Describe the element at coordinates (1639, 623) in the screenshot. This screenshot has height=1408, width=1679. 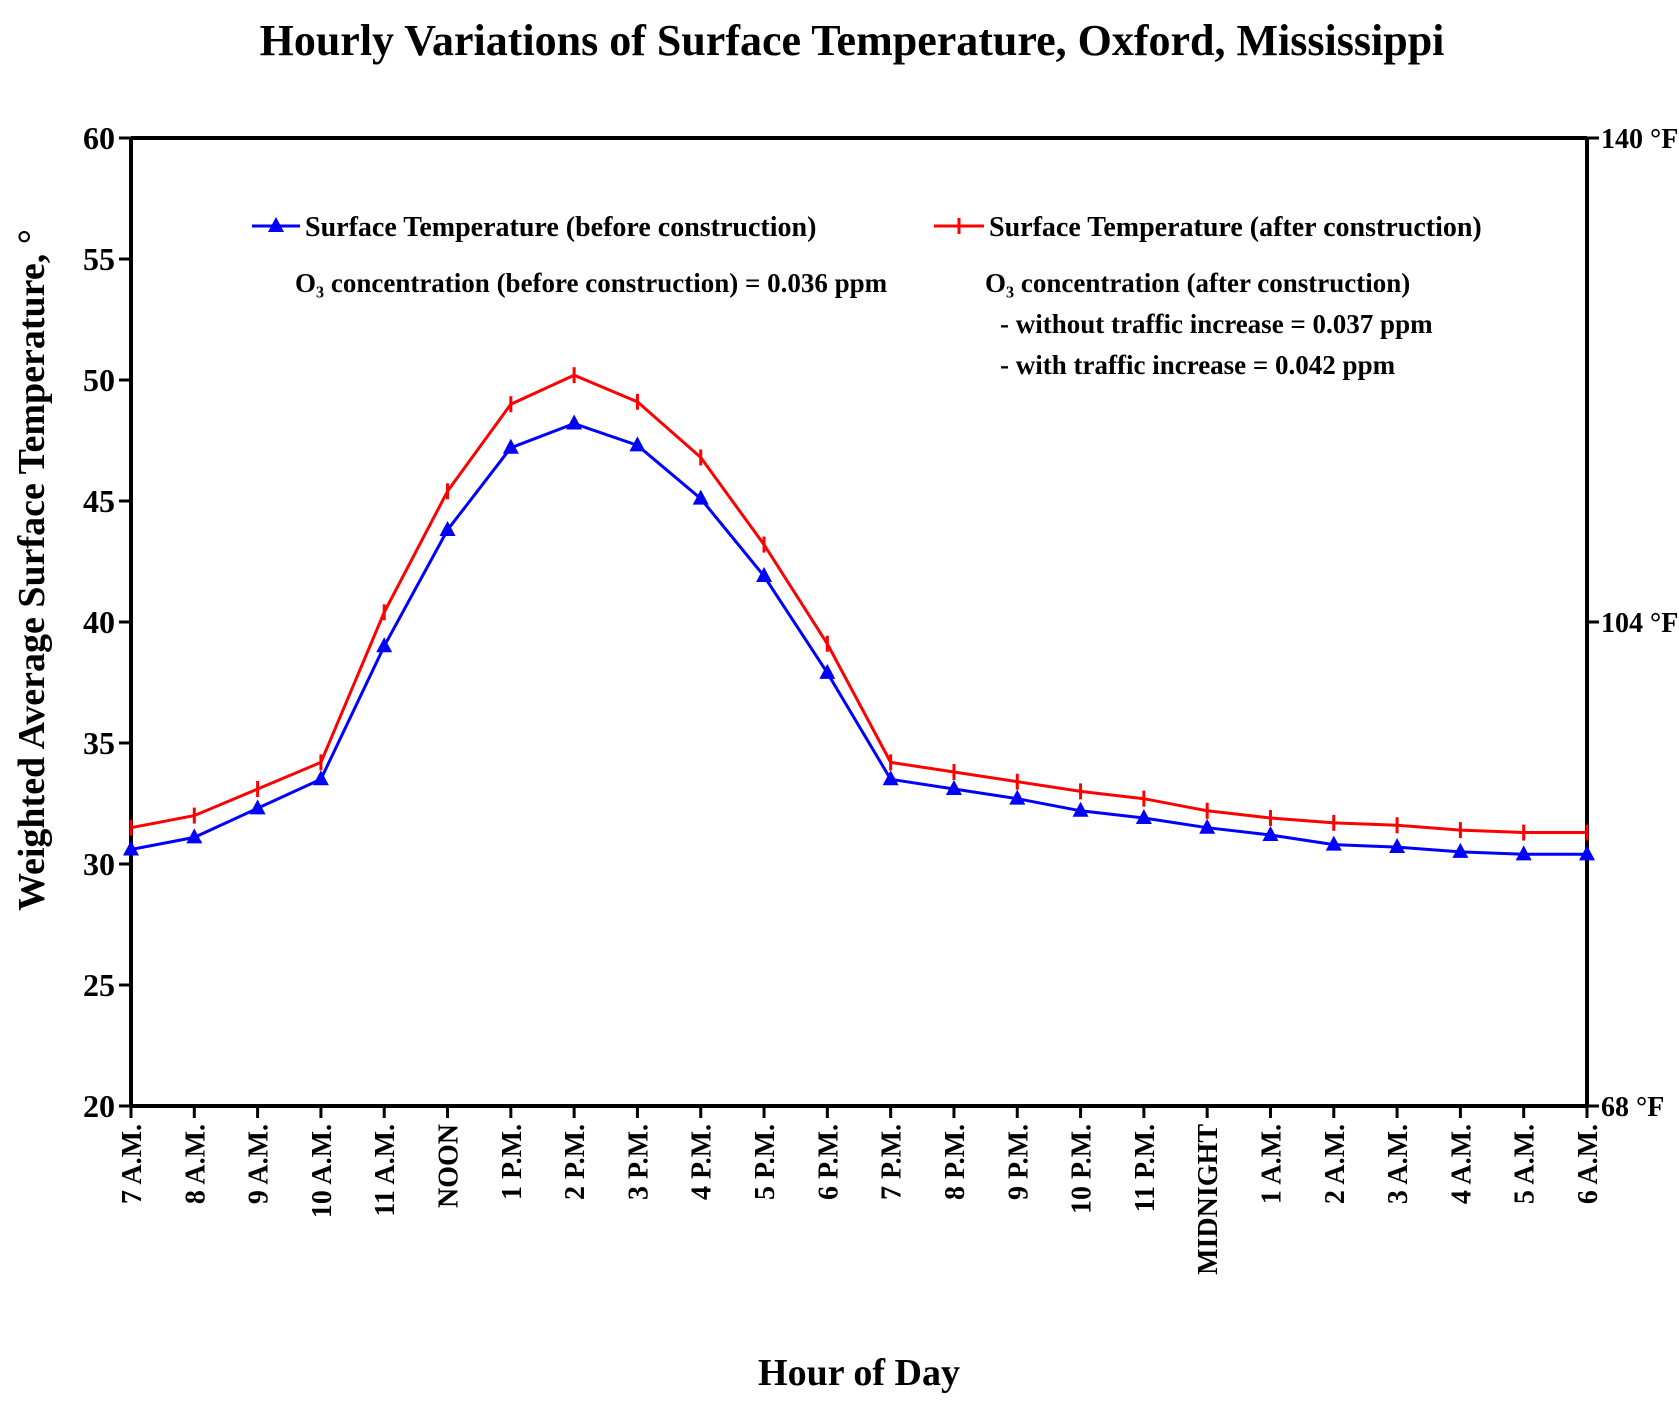
I see `right-axis-label: 104 °F` at that location.